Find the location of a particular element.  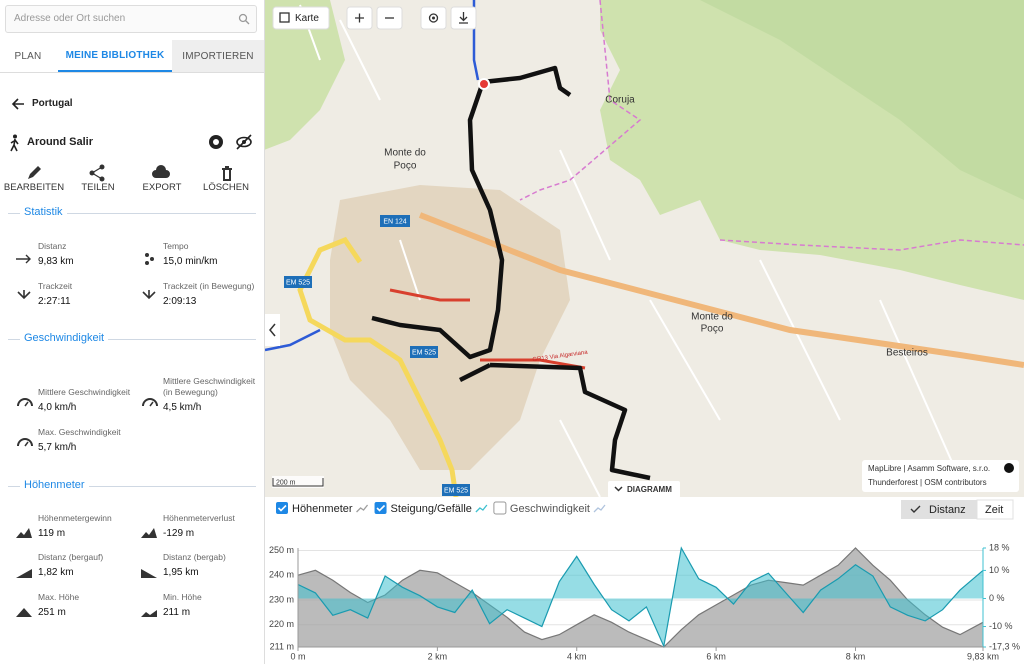

section-title: Geschwindigkeit is located at coordinates (64, 338).